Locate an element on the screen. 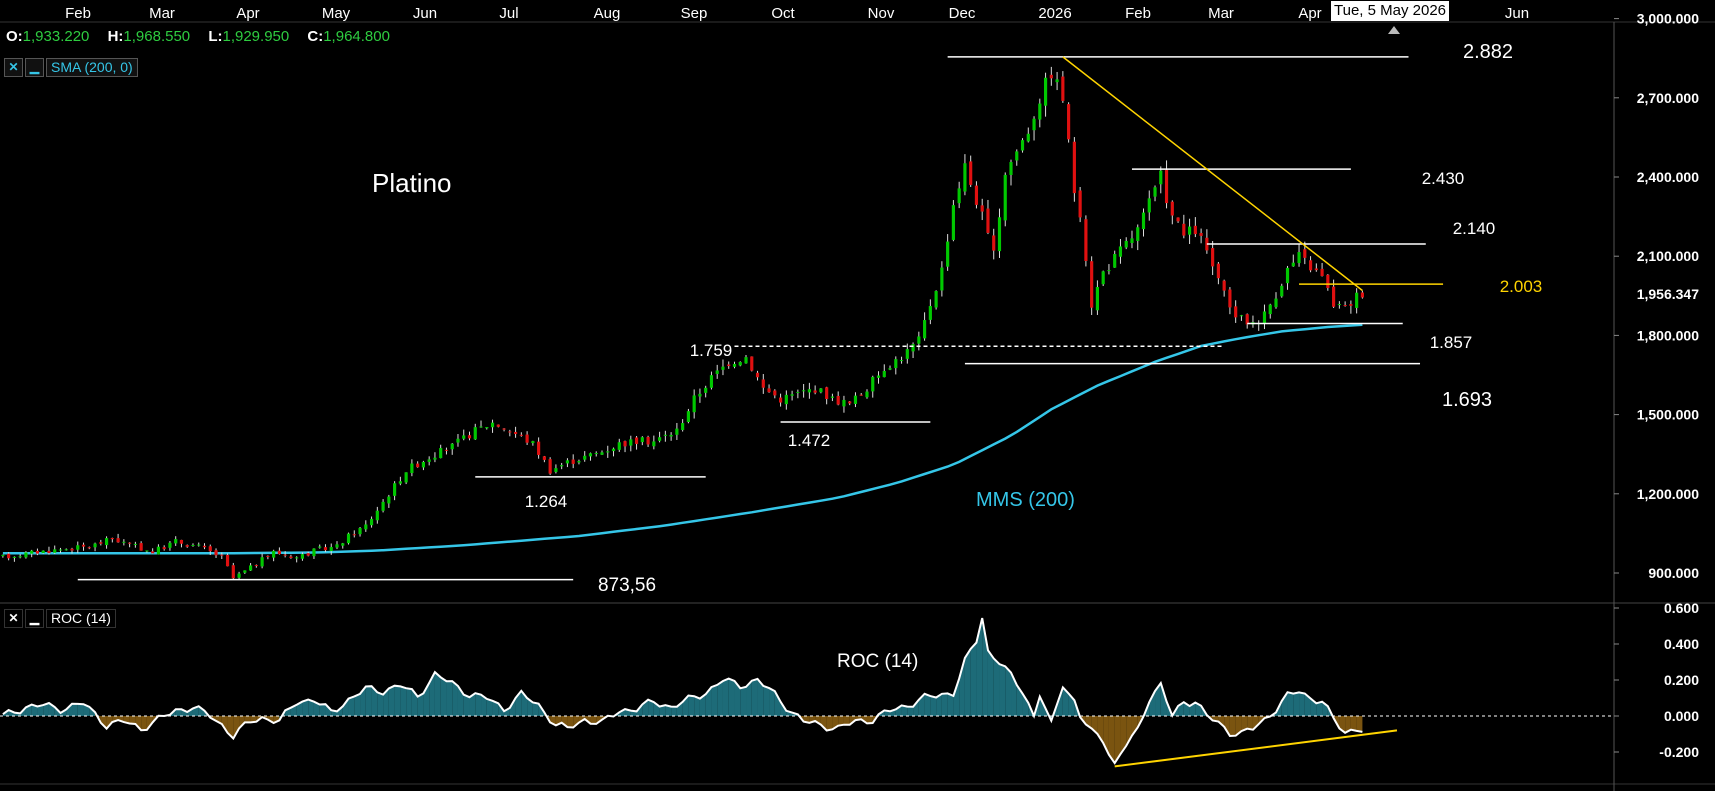 The image size is (1715, 791). level-label: 873,56 is located at coordinates (627, 585).